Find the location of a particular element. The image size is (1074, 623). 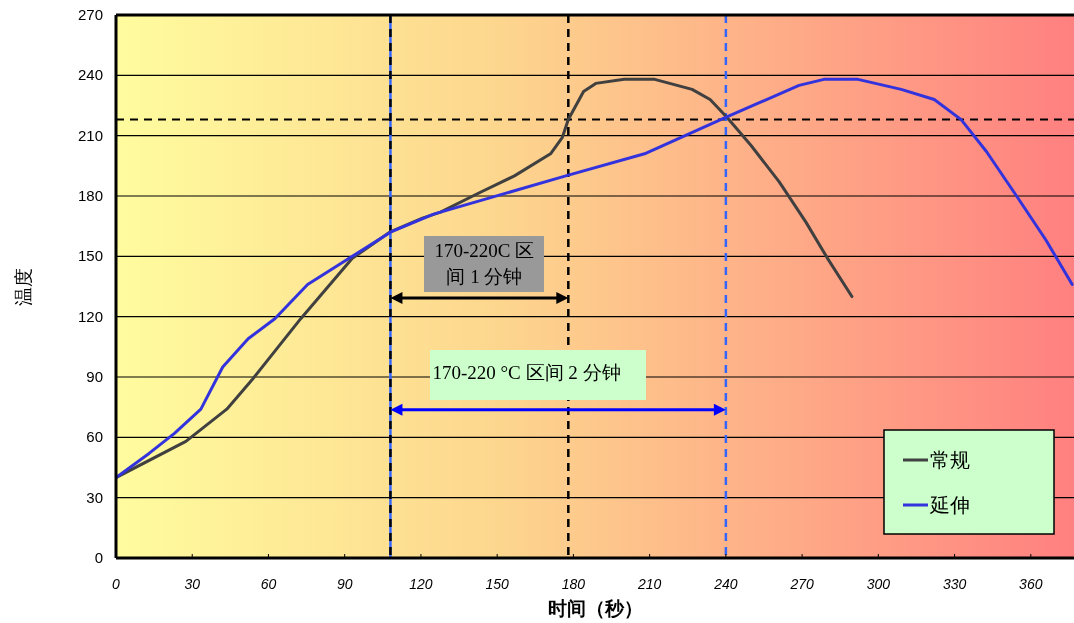

y-tick-label: 150 is located at coordinates (90, 256).